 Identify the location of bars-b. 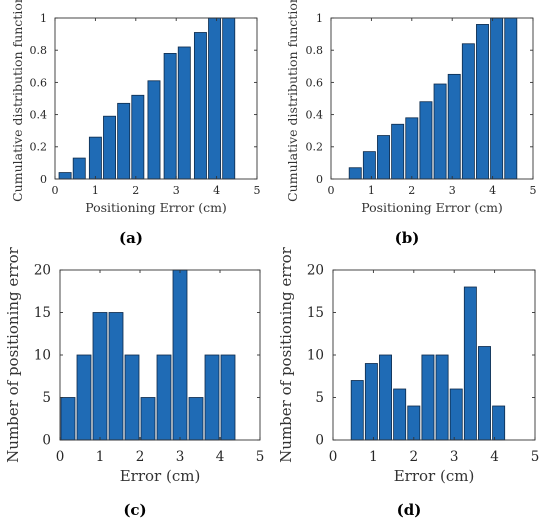
(433, 98).